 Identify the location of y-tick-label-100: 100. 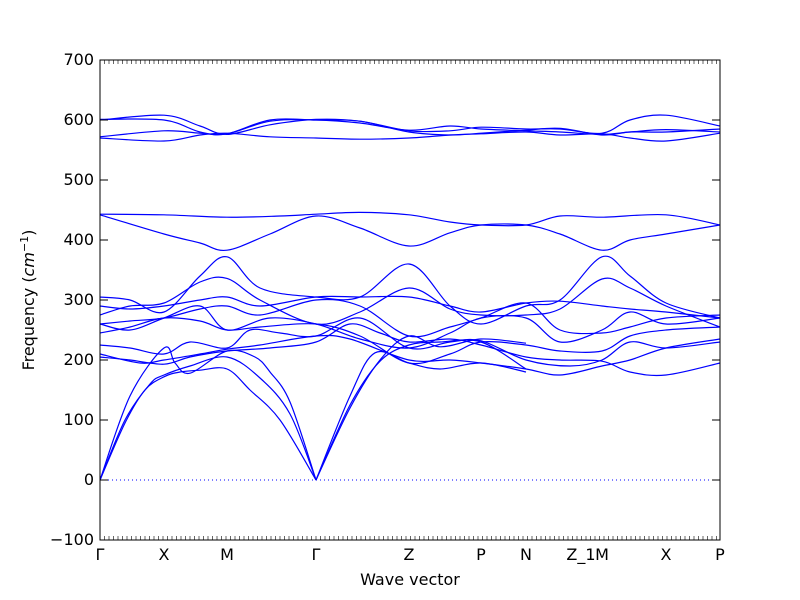
(78, 419).